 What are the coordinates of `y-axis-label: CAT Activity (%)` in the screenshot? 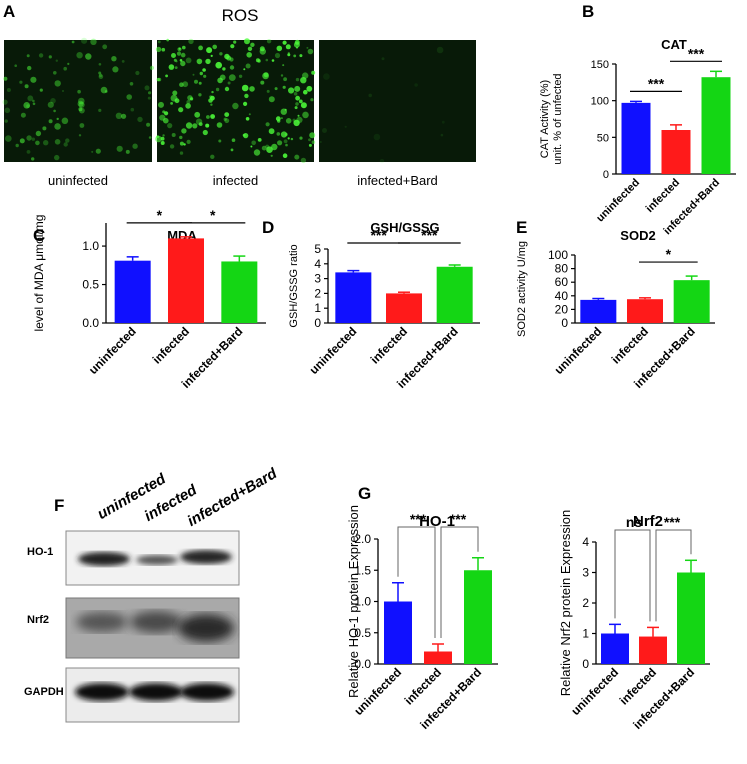 It's located at (545, 119).